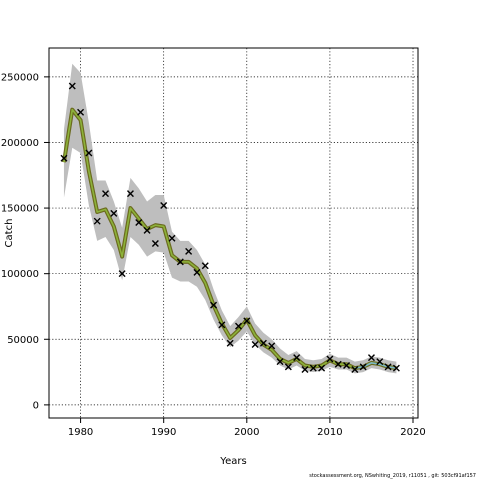  What do you see at coordinates (36, 405) in the screenshot?
I see `y-tick-label: 0` at bounding box center [36, 405].